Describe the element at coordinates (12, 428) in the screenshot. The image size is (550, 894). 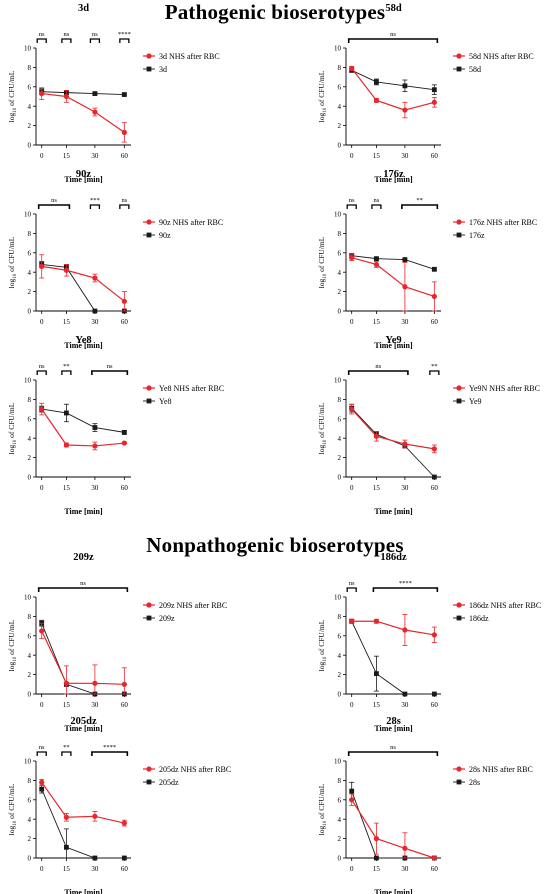
I see `y-axis-label: log10 of CFU/mL` at that location.